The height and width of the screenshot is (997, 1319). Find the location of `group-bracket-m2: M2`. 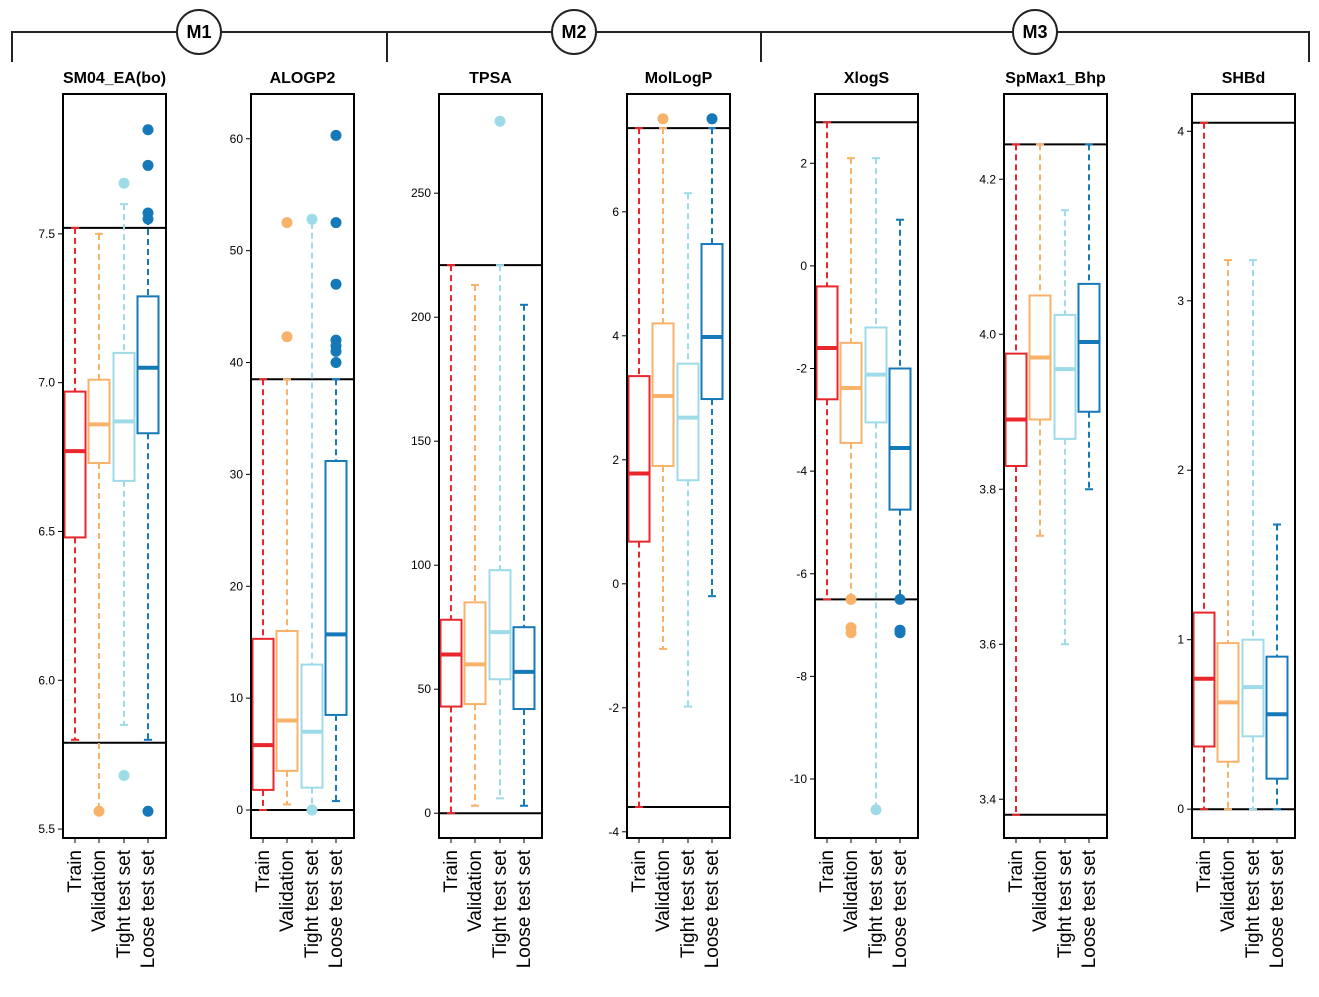

group-bracket-m2: M2 is located at coordinates (573, 35).